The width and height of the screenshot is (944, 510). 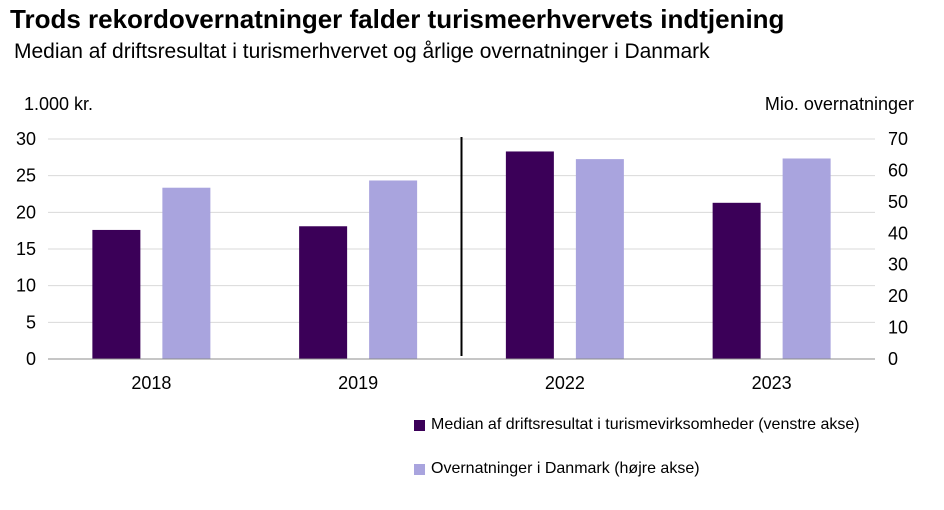 What do you see at coordinates (31, 322) in the screenshot?
I see `y-tick-label: 5` at bounding box center [31, 322].